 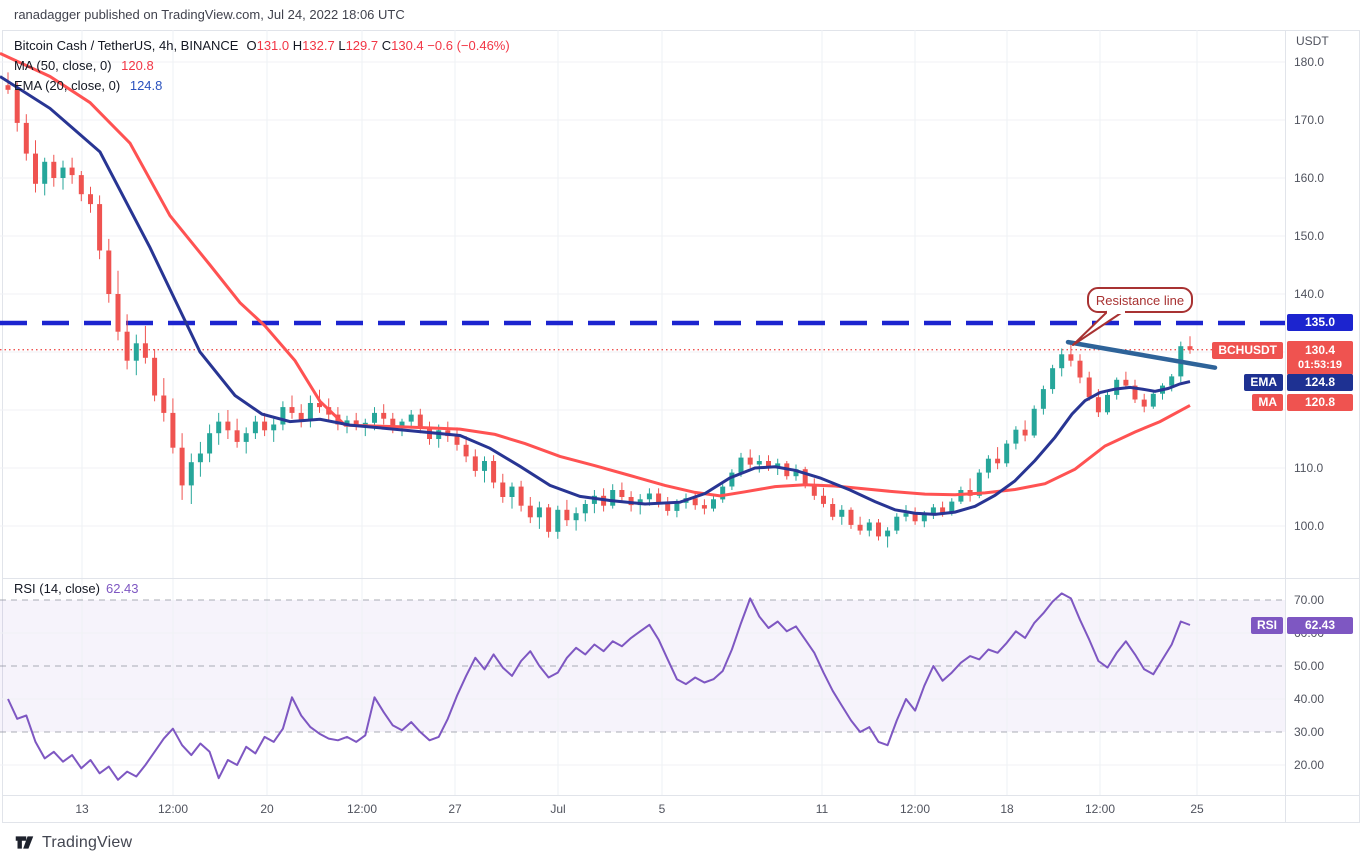 What do you see at coordinates (1267, 402) in the screenshot?
I see `ma-badge-label: MA` at bounding box center [1267, 402].